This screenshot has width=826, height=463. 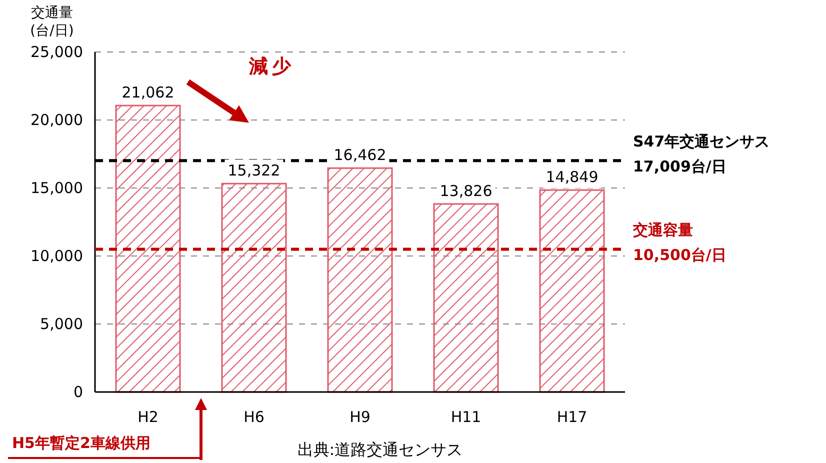 What do you see at coordinates (56, 256) in the screenshot?
I see `y-tick-label: 10,000` at bounding box center [56, 256].